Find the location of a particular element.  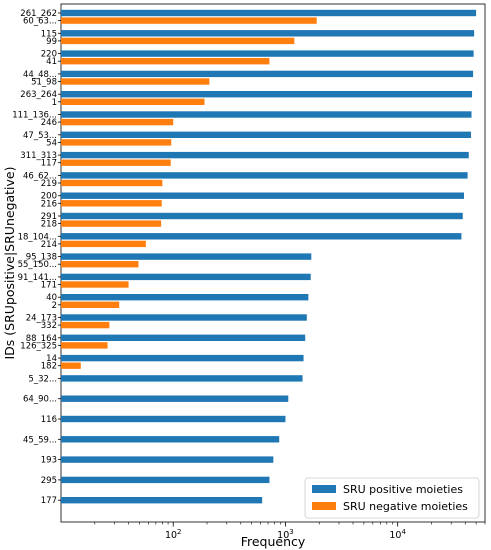

y-tick-label-negative: 54 is located at coordinates (51, 143).